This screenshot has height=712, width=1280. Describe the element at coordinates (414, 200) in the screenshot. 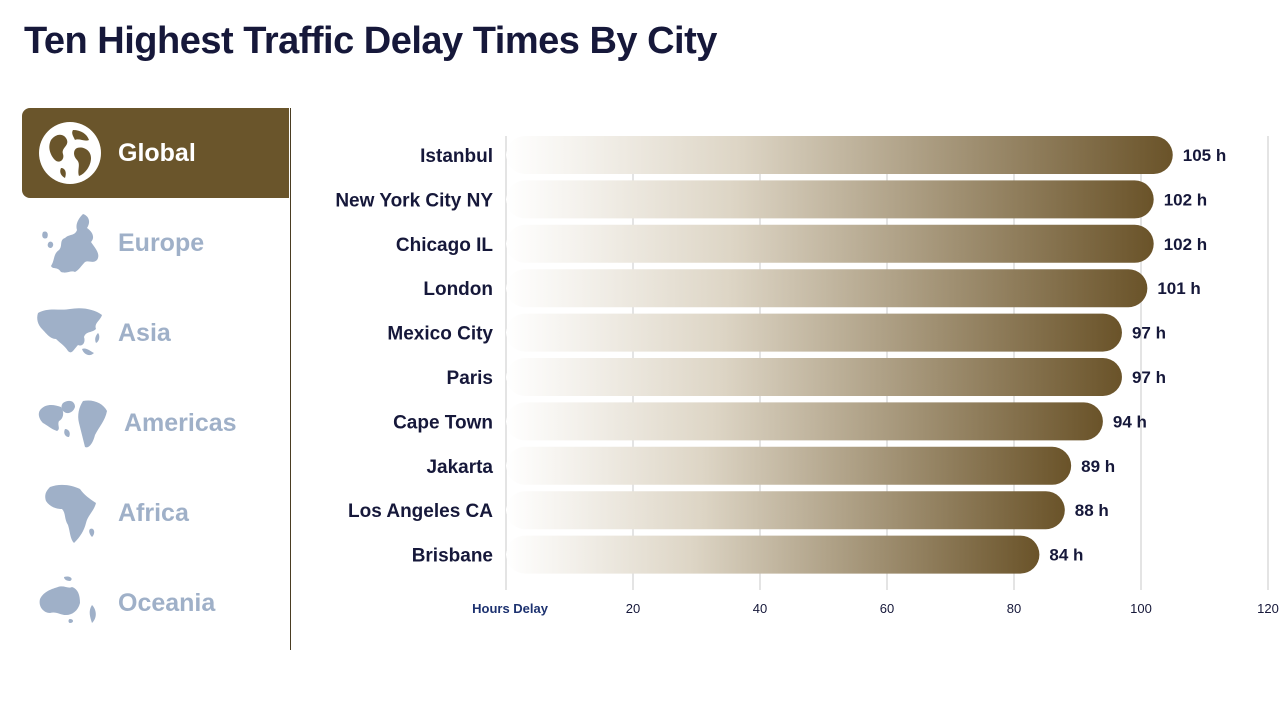

I see `category-label: New York City NY` at that location.